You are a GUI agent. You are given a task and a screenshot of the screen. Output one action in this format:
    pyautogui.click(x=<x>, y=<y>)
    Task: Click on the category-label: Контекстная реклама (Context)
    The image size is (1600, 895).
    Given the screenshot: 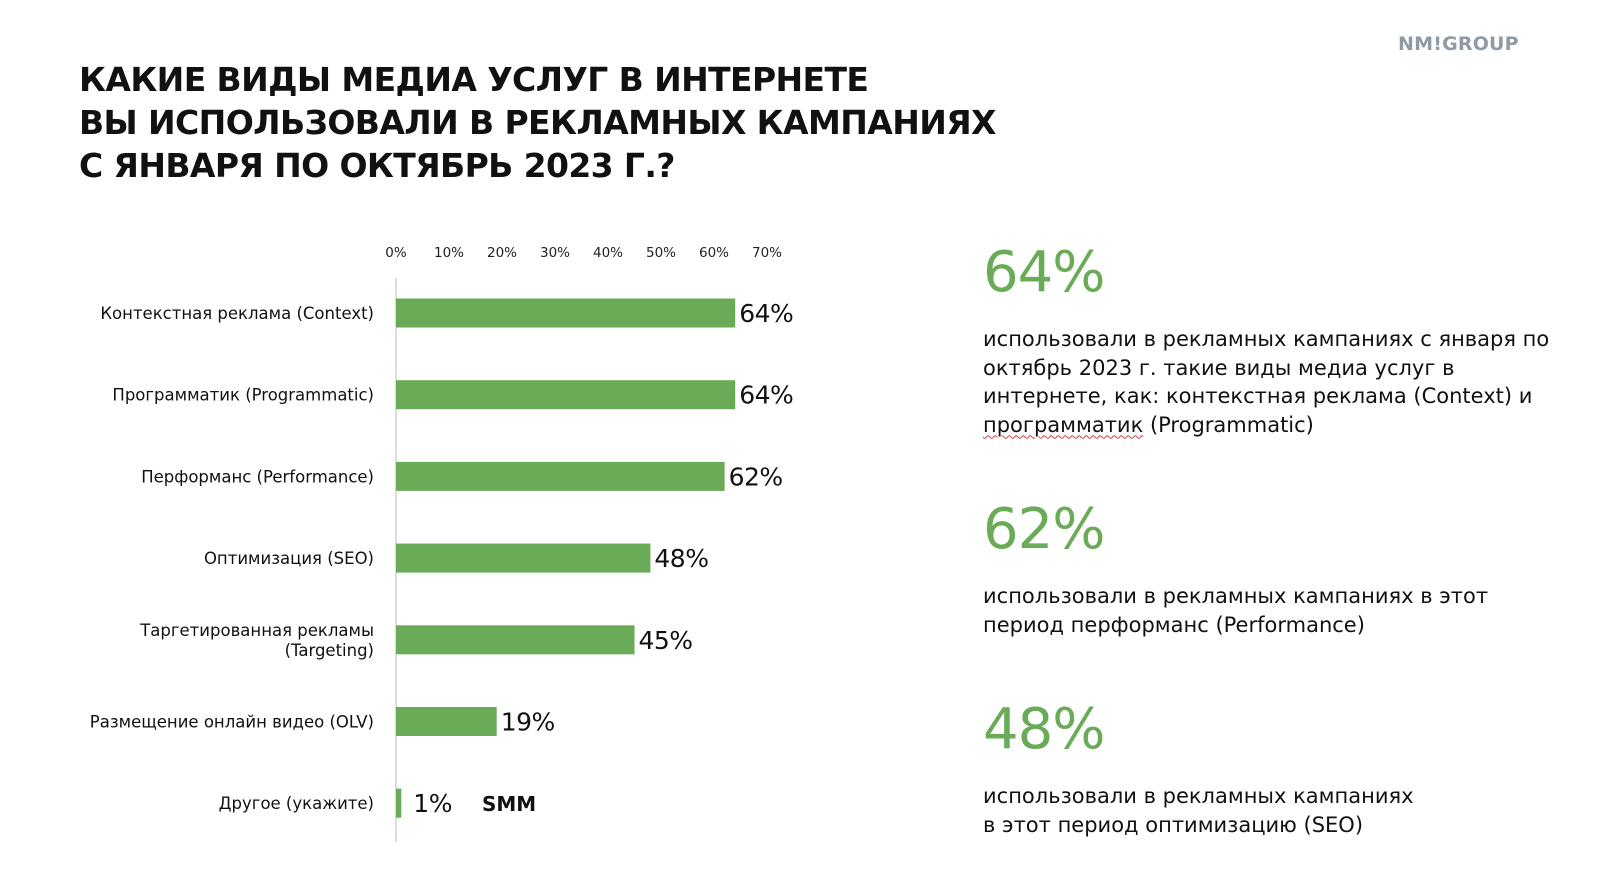 What is the action you would take?
    pyautogui.click(x=237, y=313)
    